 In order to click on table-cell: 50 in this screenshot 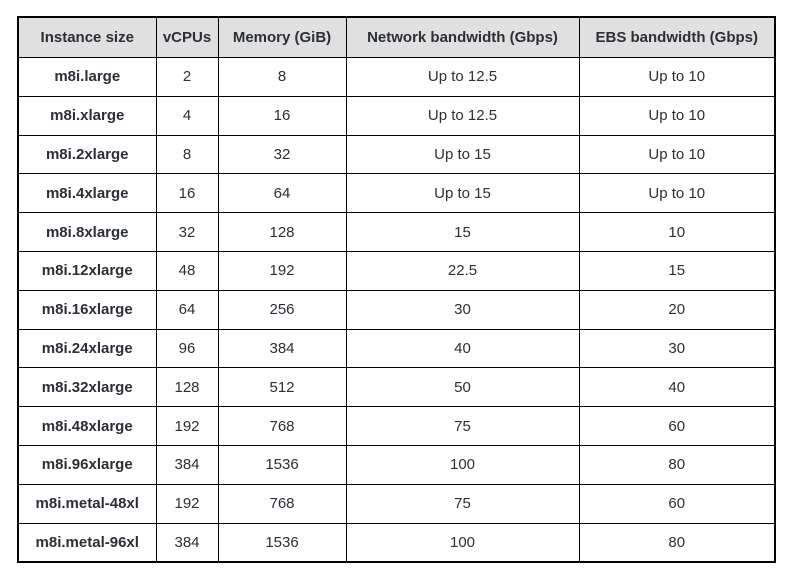, I will do `click(462, 387)`.